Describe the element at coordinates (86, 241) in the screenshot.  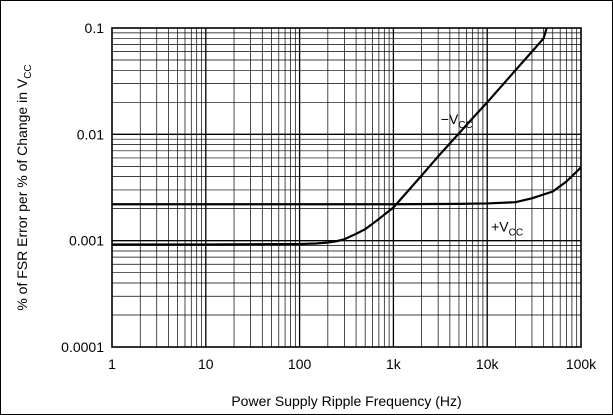
I see `y-tick-label: 0.001` at that location.